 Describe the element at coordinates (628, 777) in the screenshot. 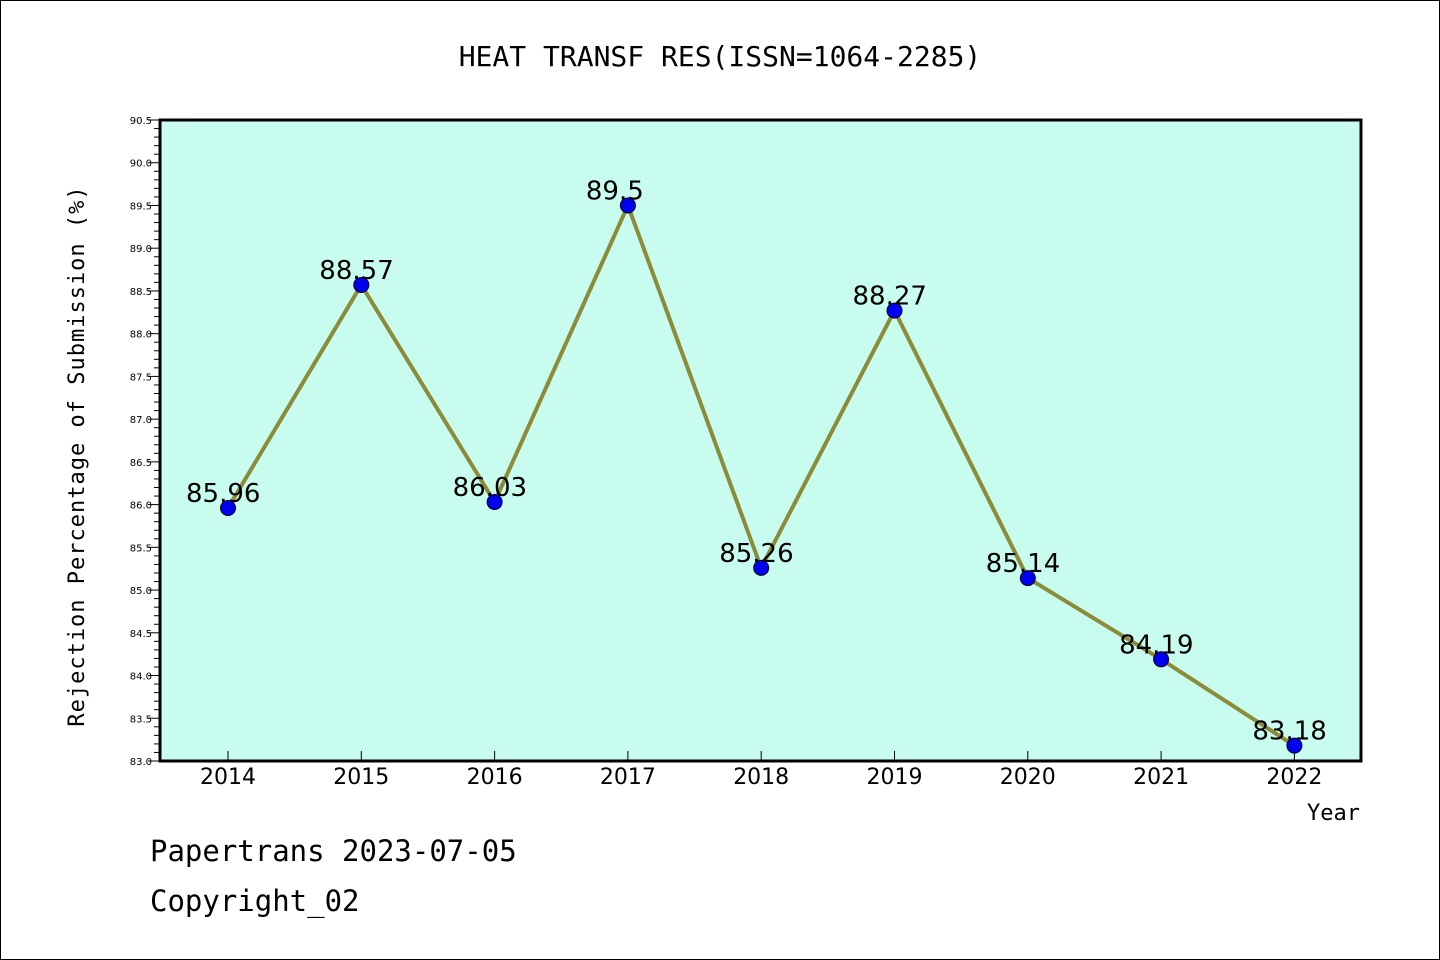

I see `x-tick-label: 2017` at that location.